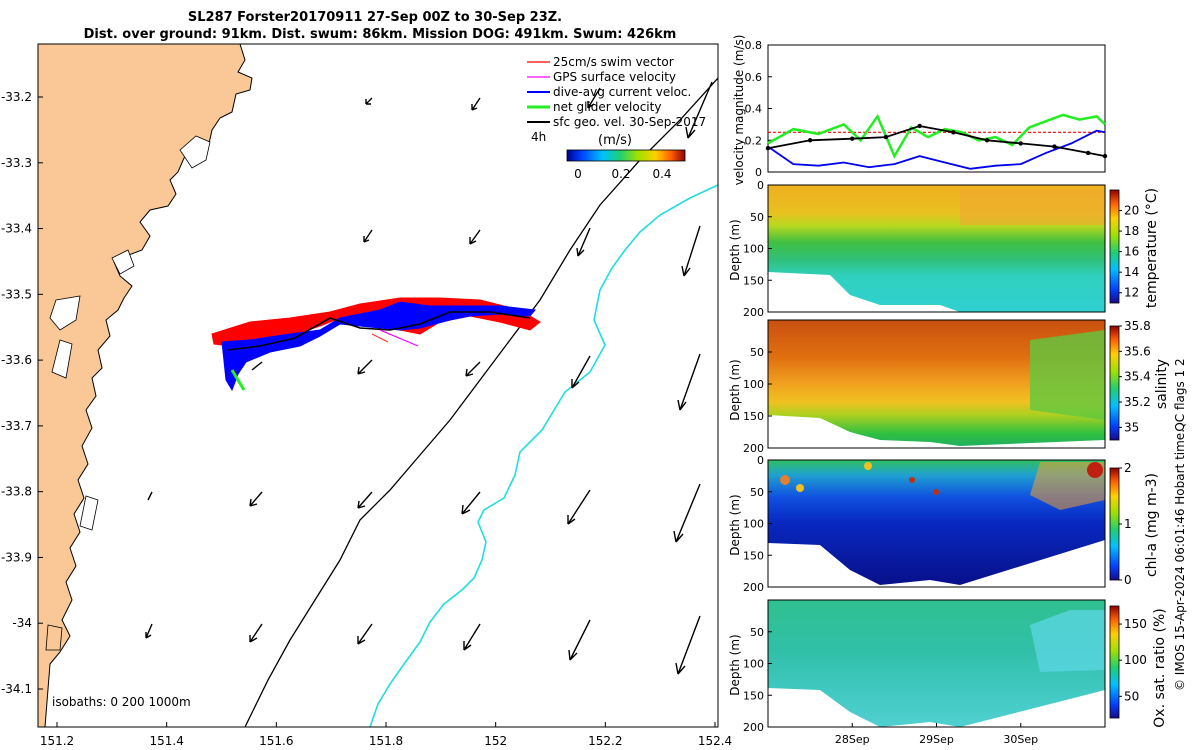  I want to click on temp-ylabel: Depth (m), so click(735, 249).